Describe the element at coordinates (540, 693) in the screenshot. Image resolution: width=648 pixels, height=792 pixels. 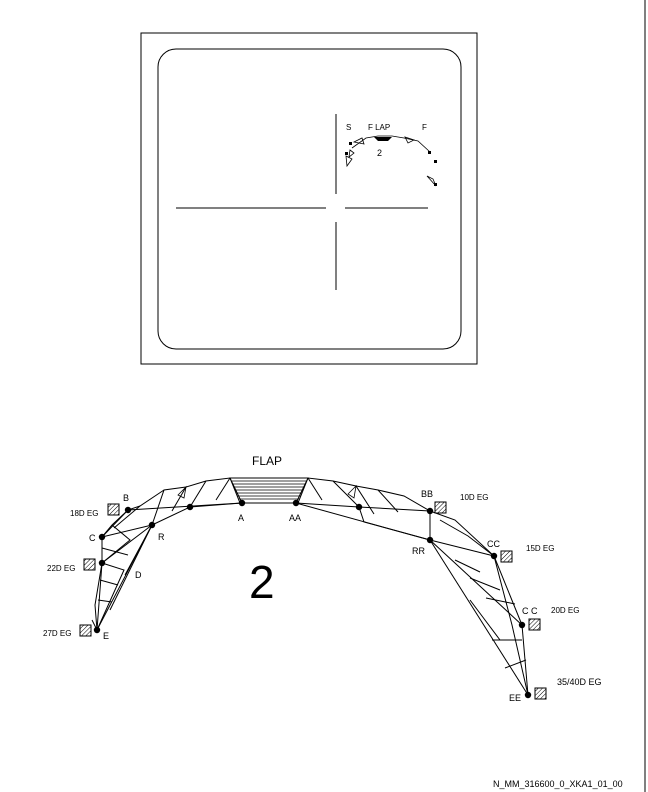
I see `marker-35-40deg` at that location.